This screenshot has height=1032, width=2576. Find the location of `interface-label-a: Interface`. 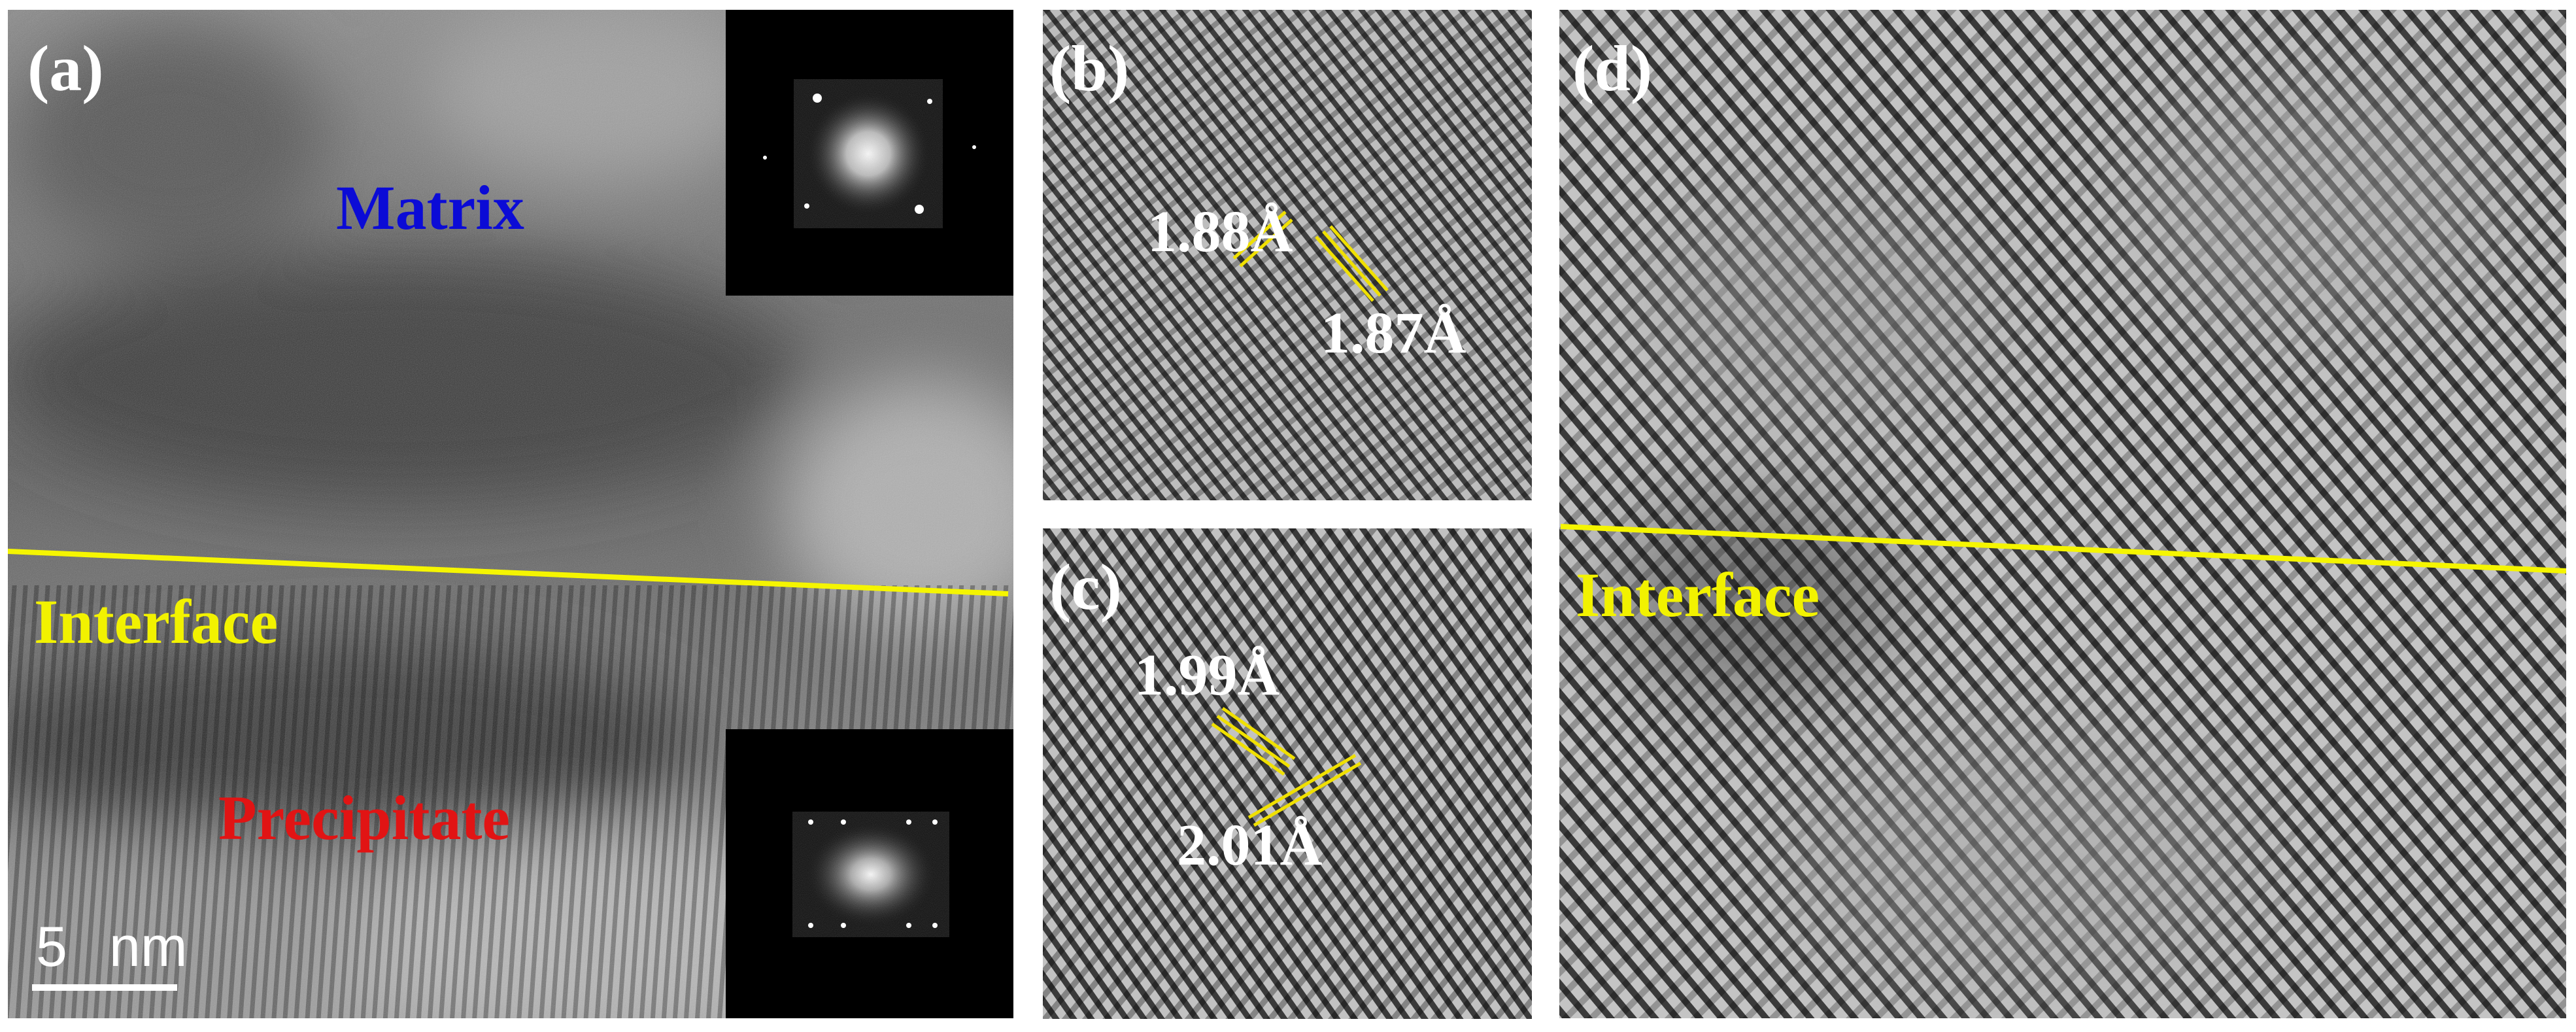

interface-label-a: Interface is located at coordinates (156, 622).